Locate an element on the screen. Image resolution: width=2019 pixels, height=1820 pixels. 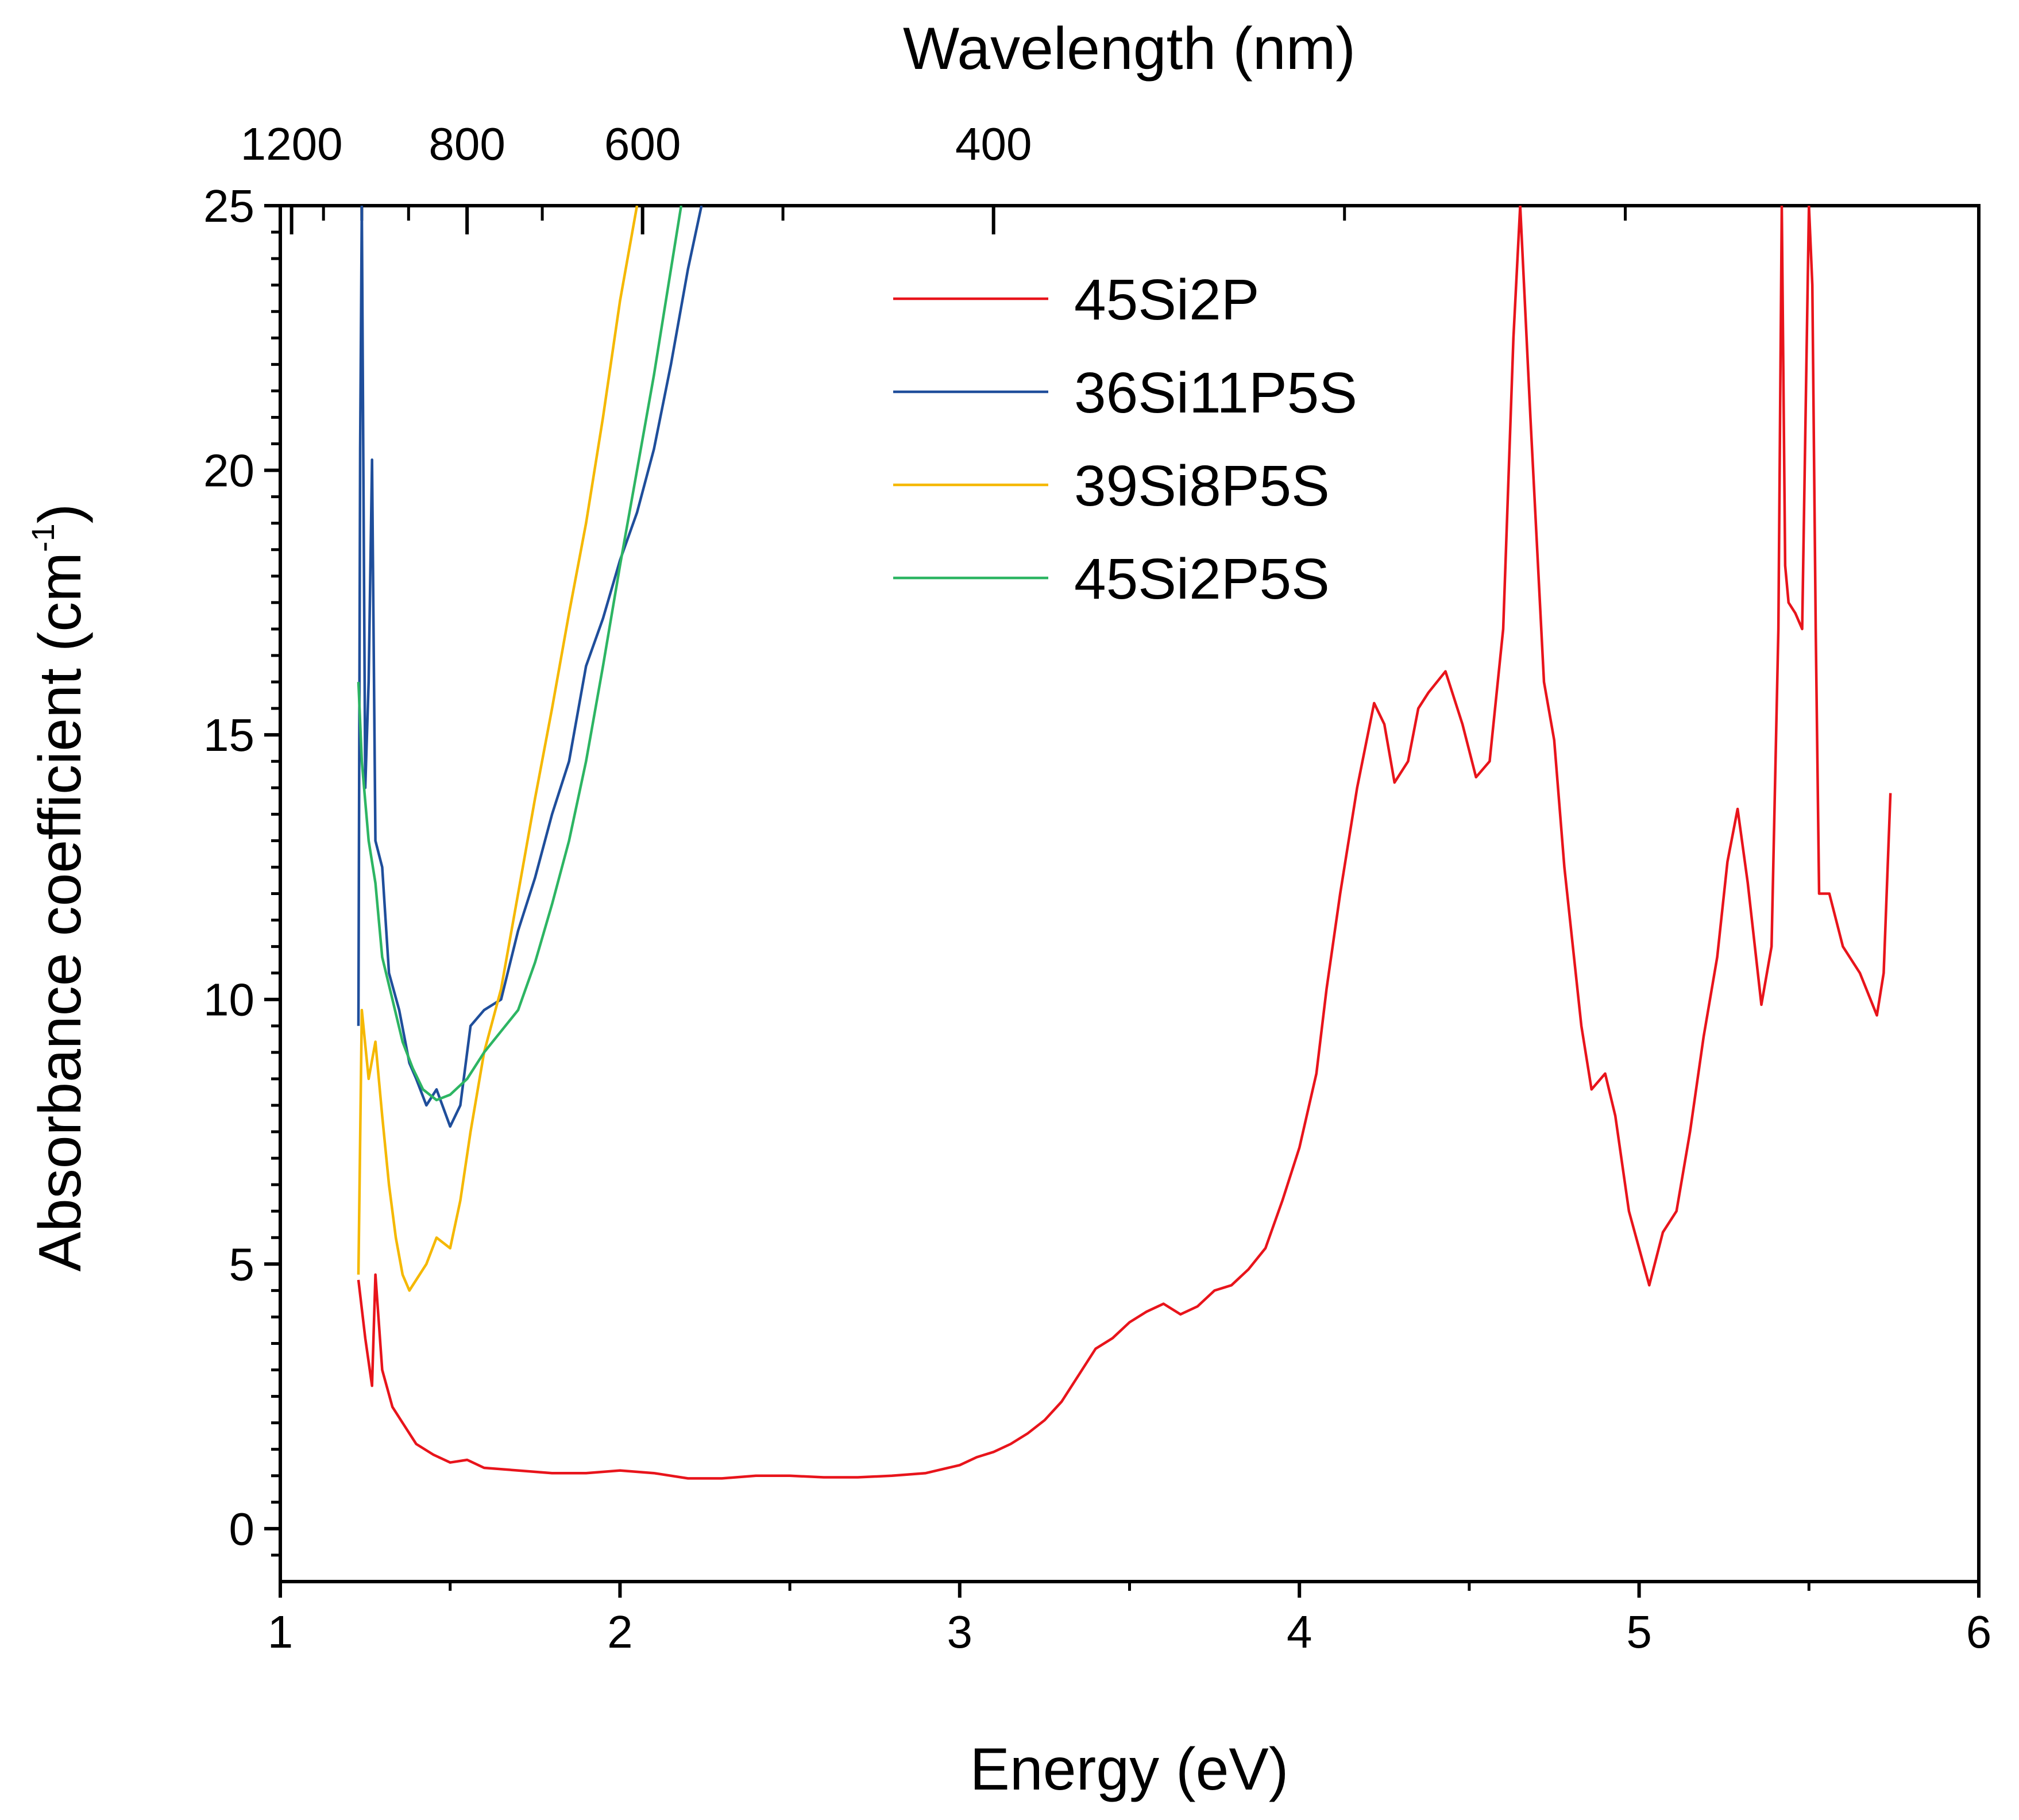
x-tick-label: 1 is located at coordinates (281, 1631).